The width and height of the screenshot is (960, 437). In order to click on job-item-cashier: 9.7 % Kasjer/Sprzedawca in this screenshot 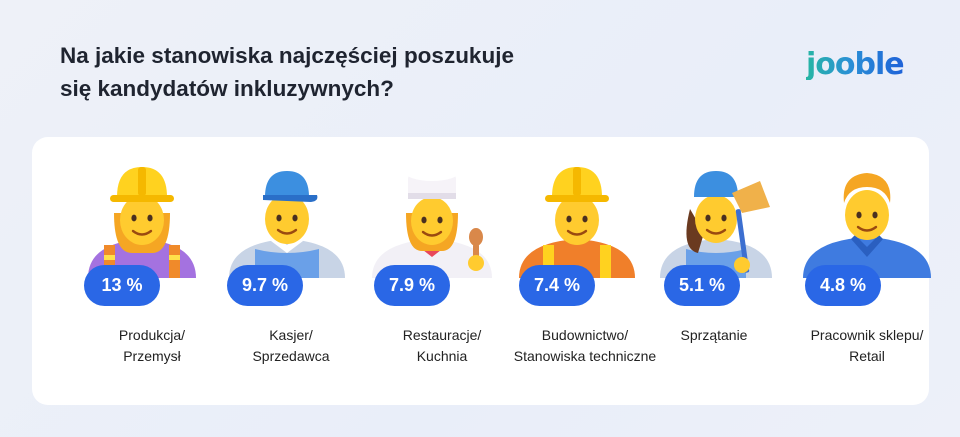, I will do `click(287, 278)`.